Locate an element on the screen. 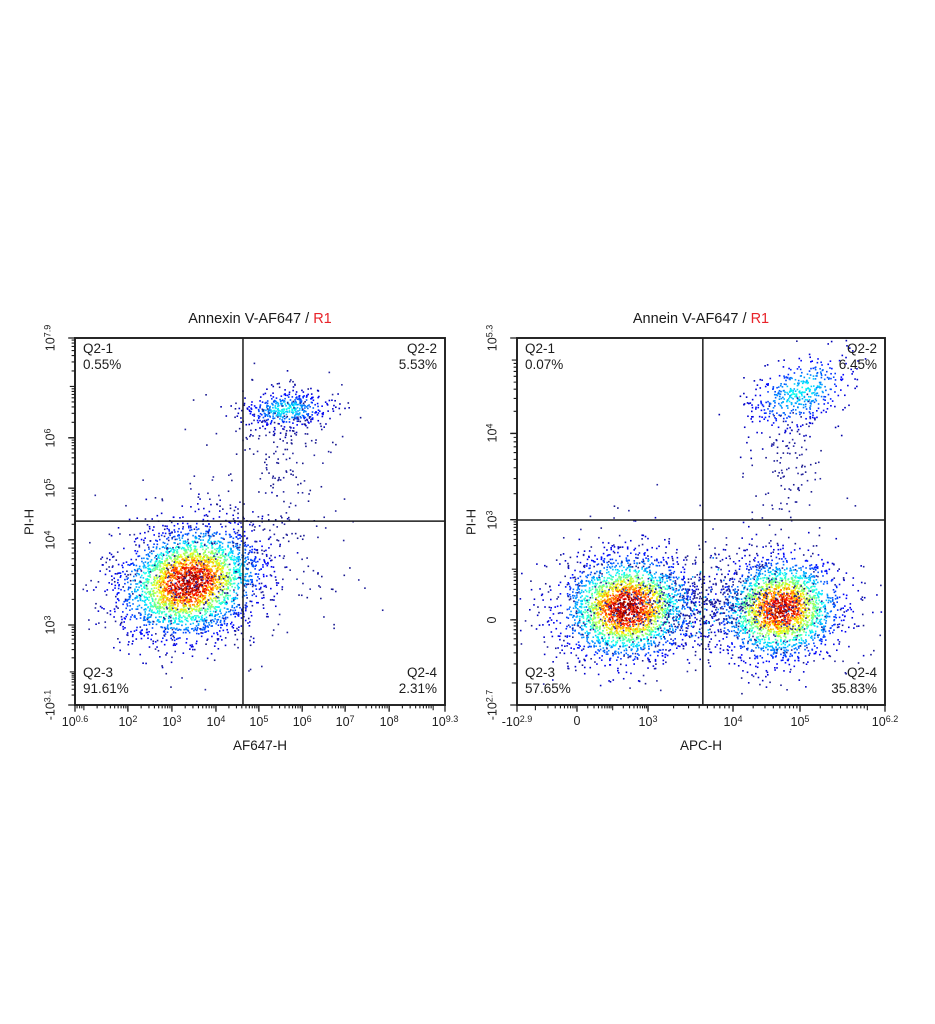  plot-title-main: Annein V-AF647 / is located at coordinates (689, 319).